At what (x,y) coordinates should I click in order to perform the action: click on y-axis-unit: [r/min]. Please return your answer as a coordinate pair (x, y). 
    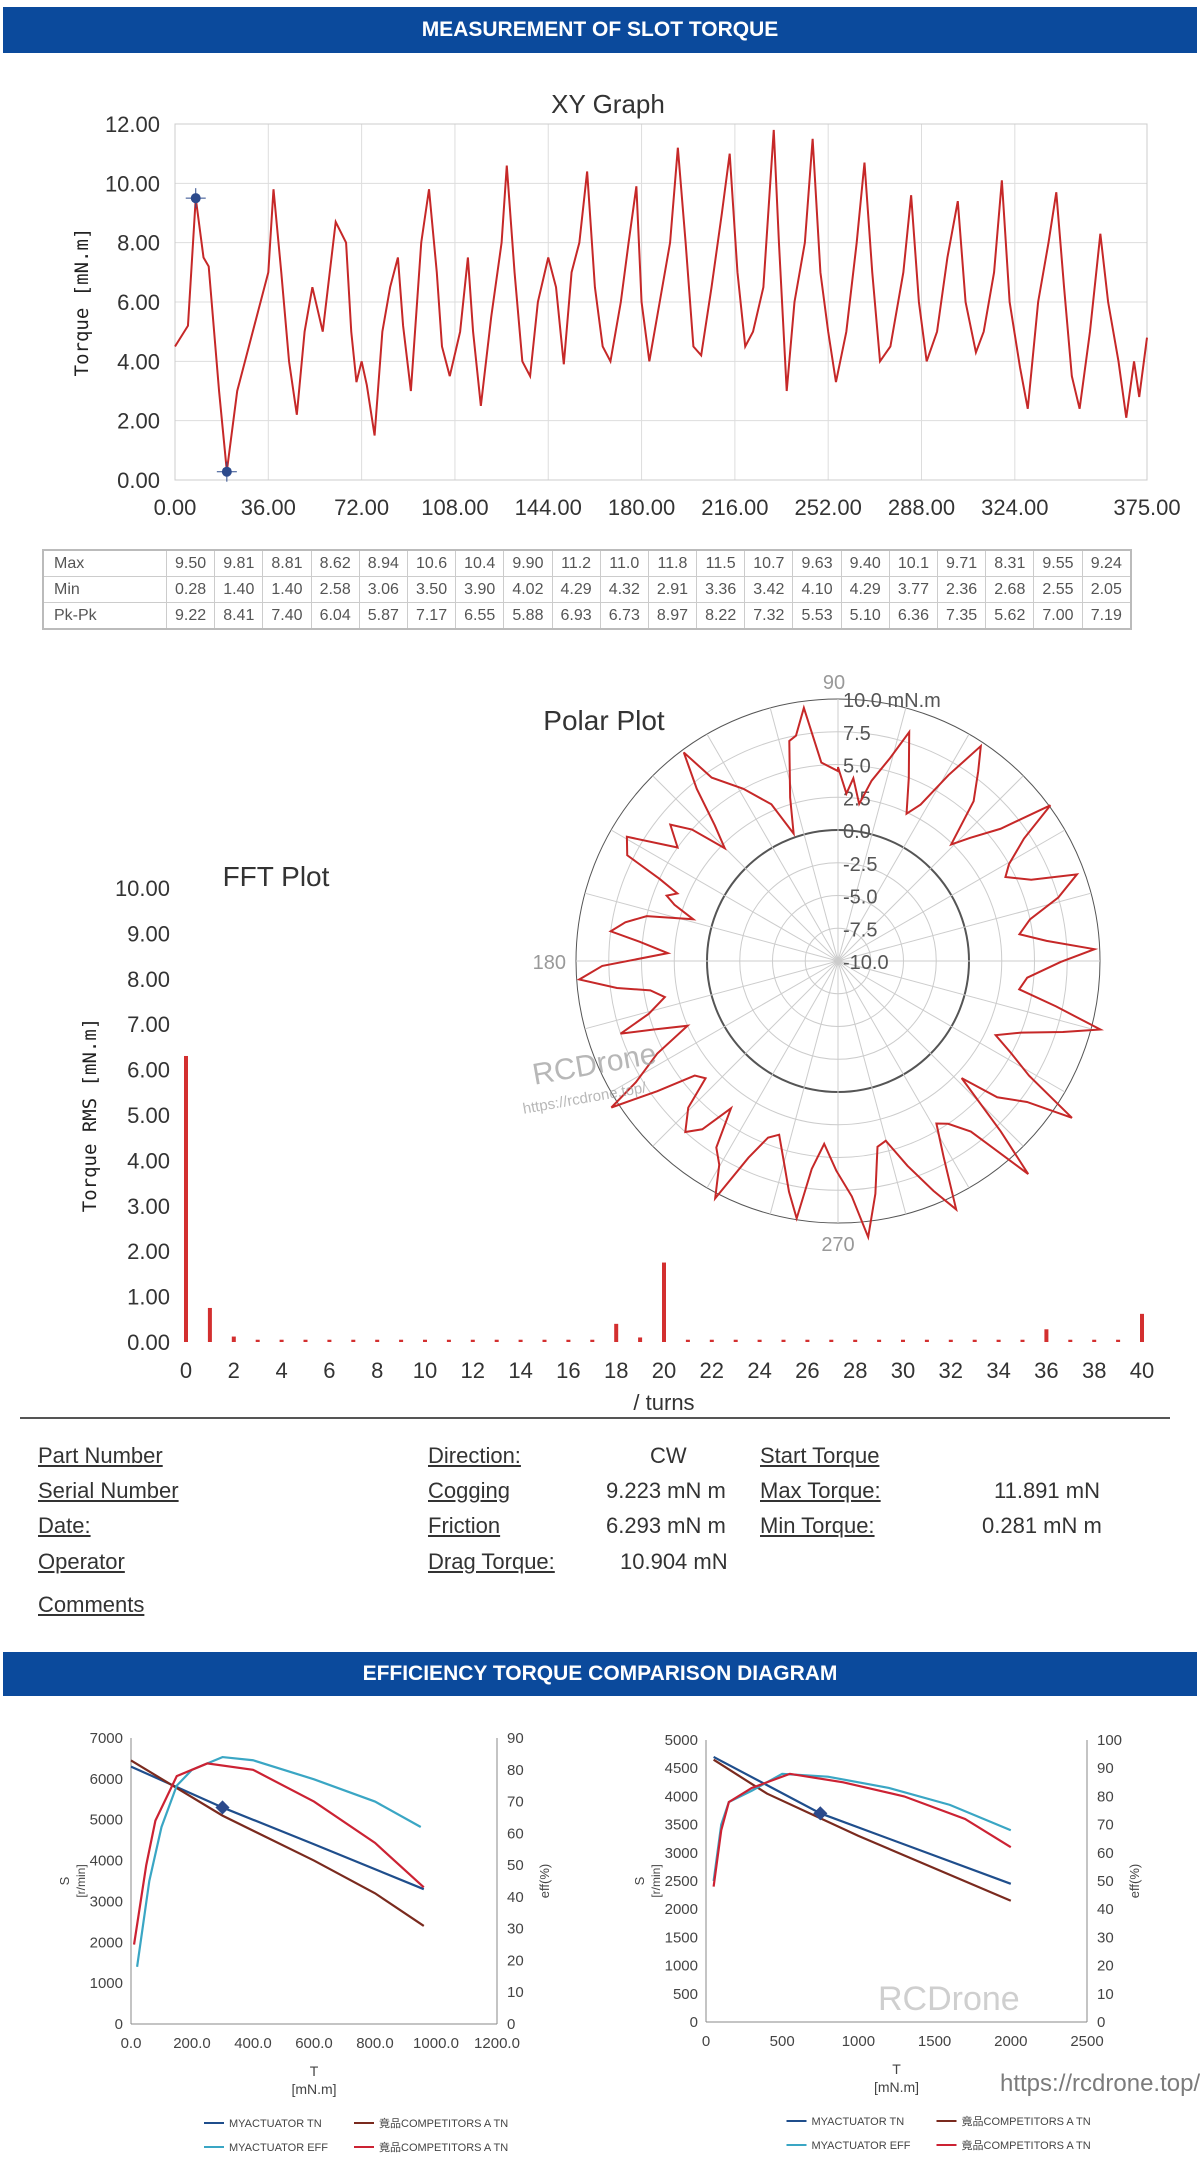
    Looking at the image, I should click on (81, 1880).